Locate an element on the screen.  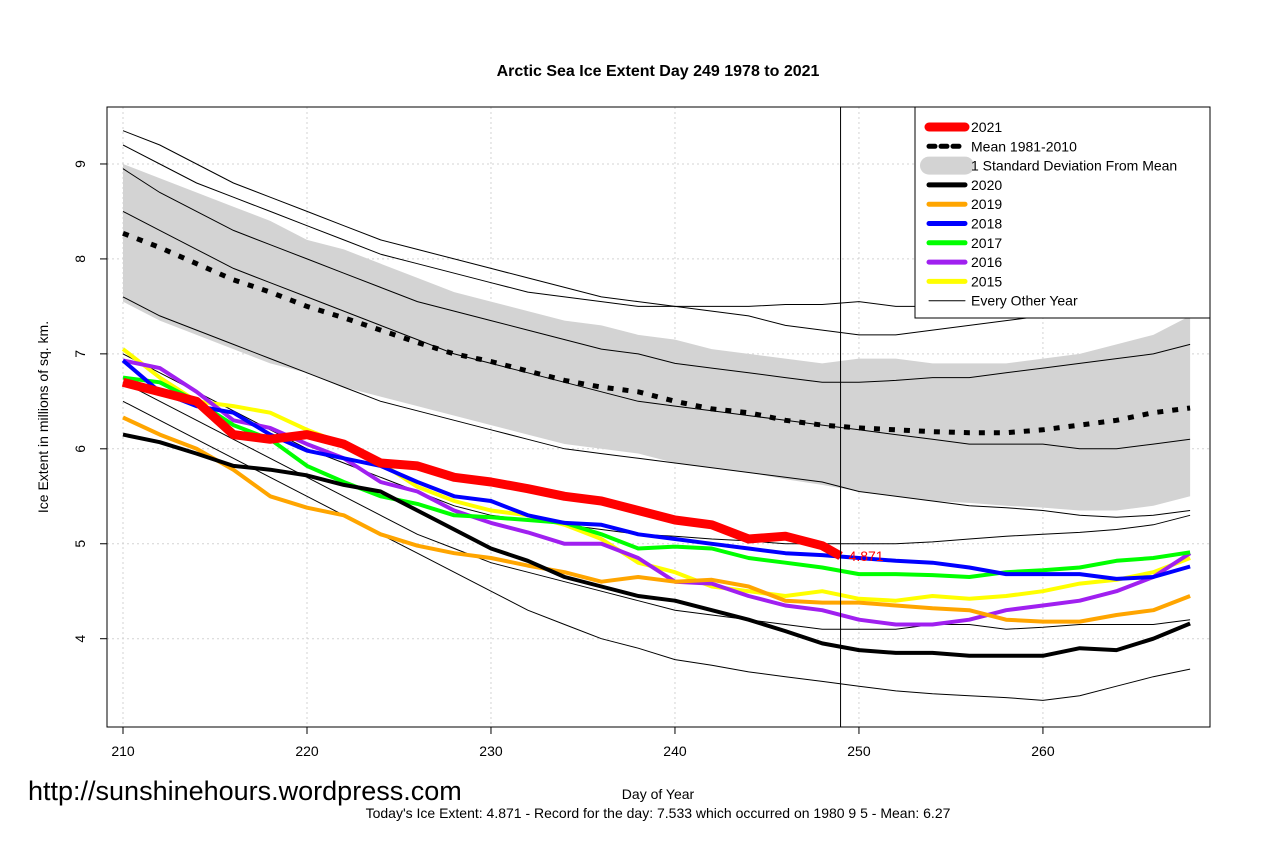
legend-label: 2016 is located at coordinates (986, 262).